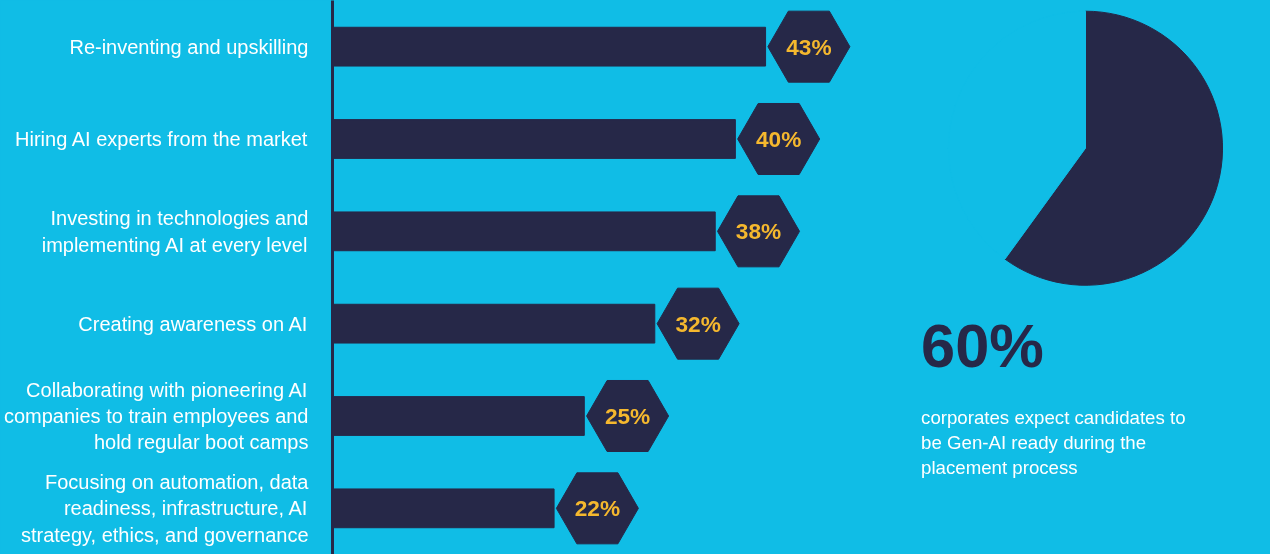  I want to click on y-tick-label: Collaborating with pioneering AI companies to train employees and hold regular boot camps, so click(156, 416).